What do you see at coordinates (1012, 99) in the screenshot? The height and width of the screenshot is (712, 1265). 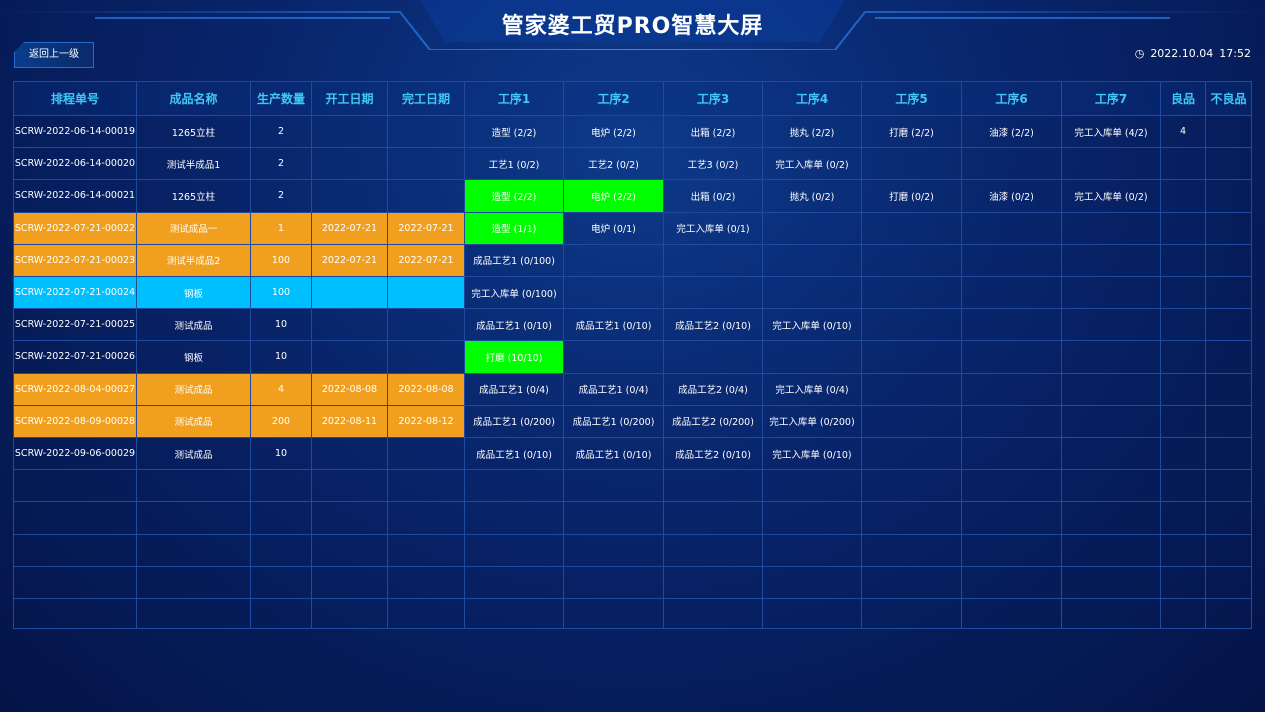 I see `column-header: 工序6` at bounding box center [1012, 99].